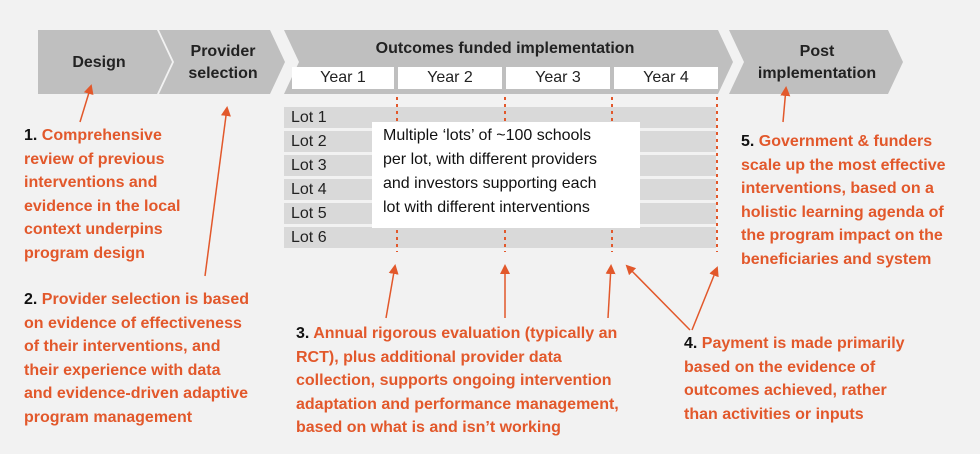 This screenshot has width=980, height=454. Describe the element at coordinates (428, 427) in the screenshot. I see `callout-3-line-5: based on what is and isn’t working` at that location.